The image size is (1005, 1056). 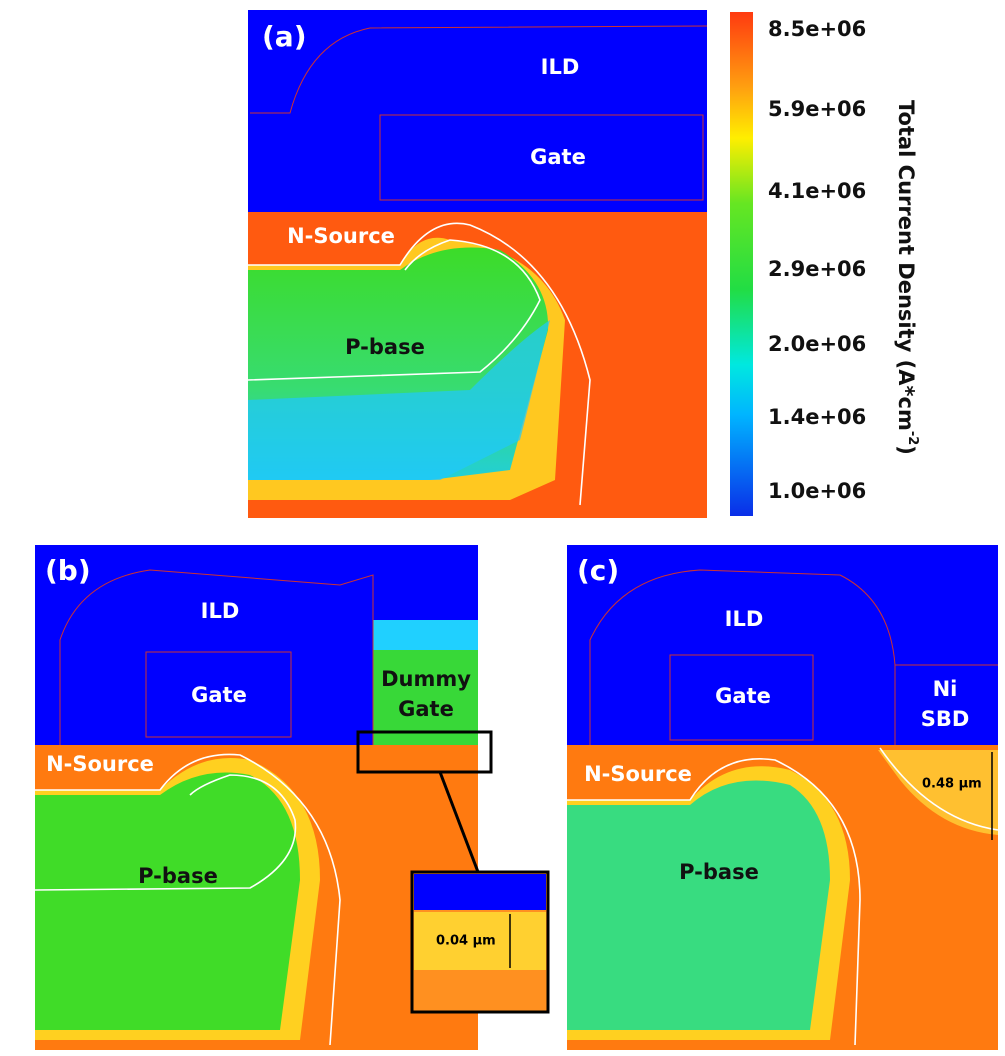 I want to click on title-text: Total Current Density (A*cm, so click(x=906, y=265).